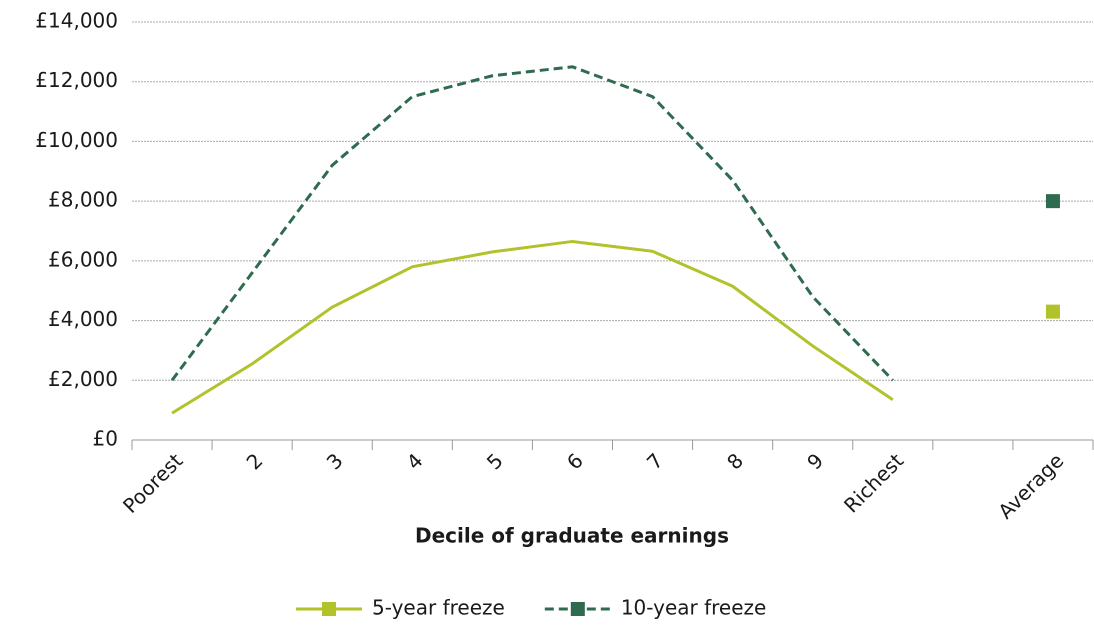  I want to click on x-tick-label: 5, so click(495, 461).